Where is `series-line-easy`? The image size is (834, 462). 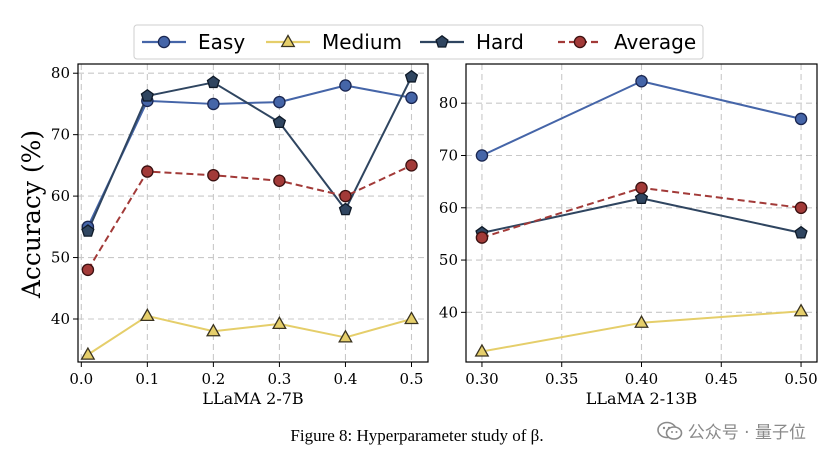 series-line-easy is located at coordinates (249, 156).